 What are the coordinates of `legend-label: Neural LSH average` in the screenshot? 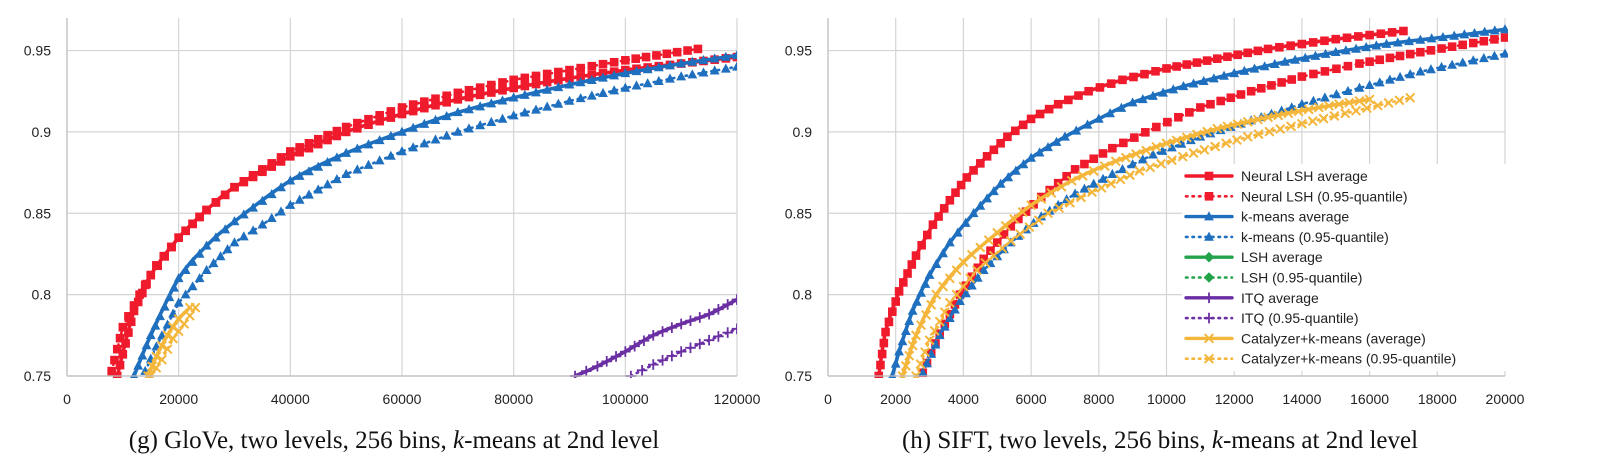 It's located at (1304, 176).